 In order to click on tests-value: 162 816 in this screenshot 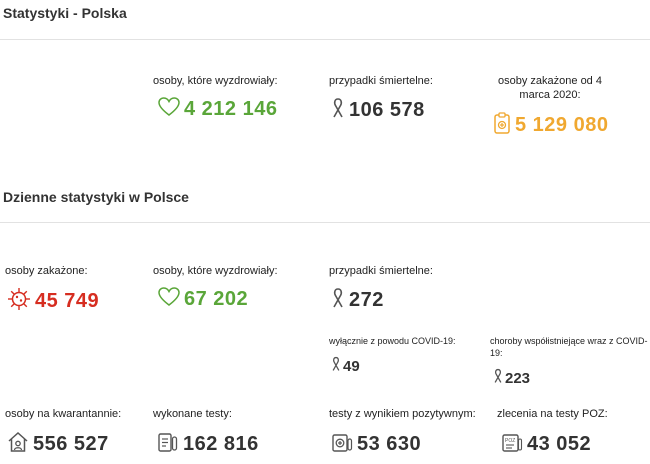, I will do `click(221, 444)`.